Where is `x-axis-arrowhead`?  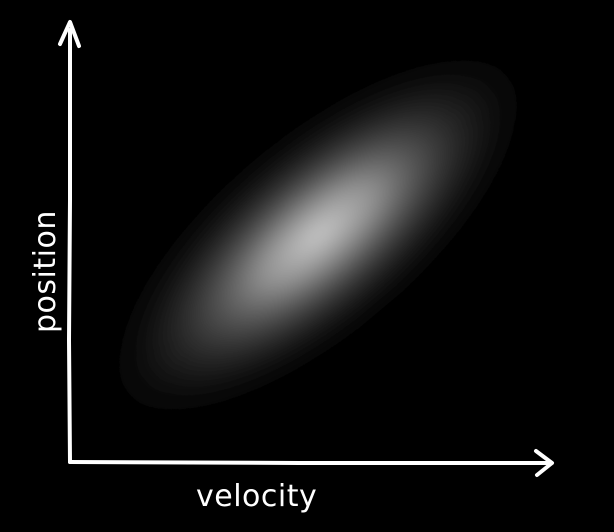
x-axis-arrowhead is located at coordinates (544, 463).